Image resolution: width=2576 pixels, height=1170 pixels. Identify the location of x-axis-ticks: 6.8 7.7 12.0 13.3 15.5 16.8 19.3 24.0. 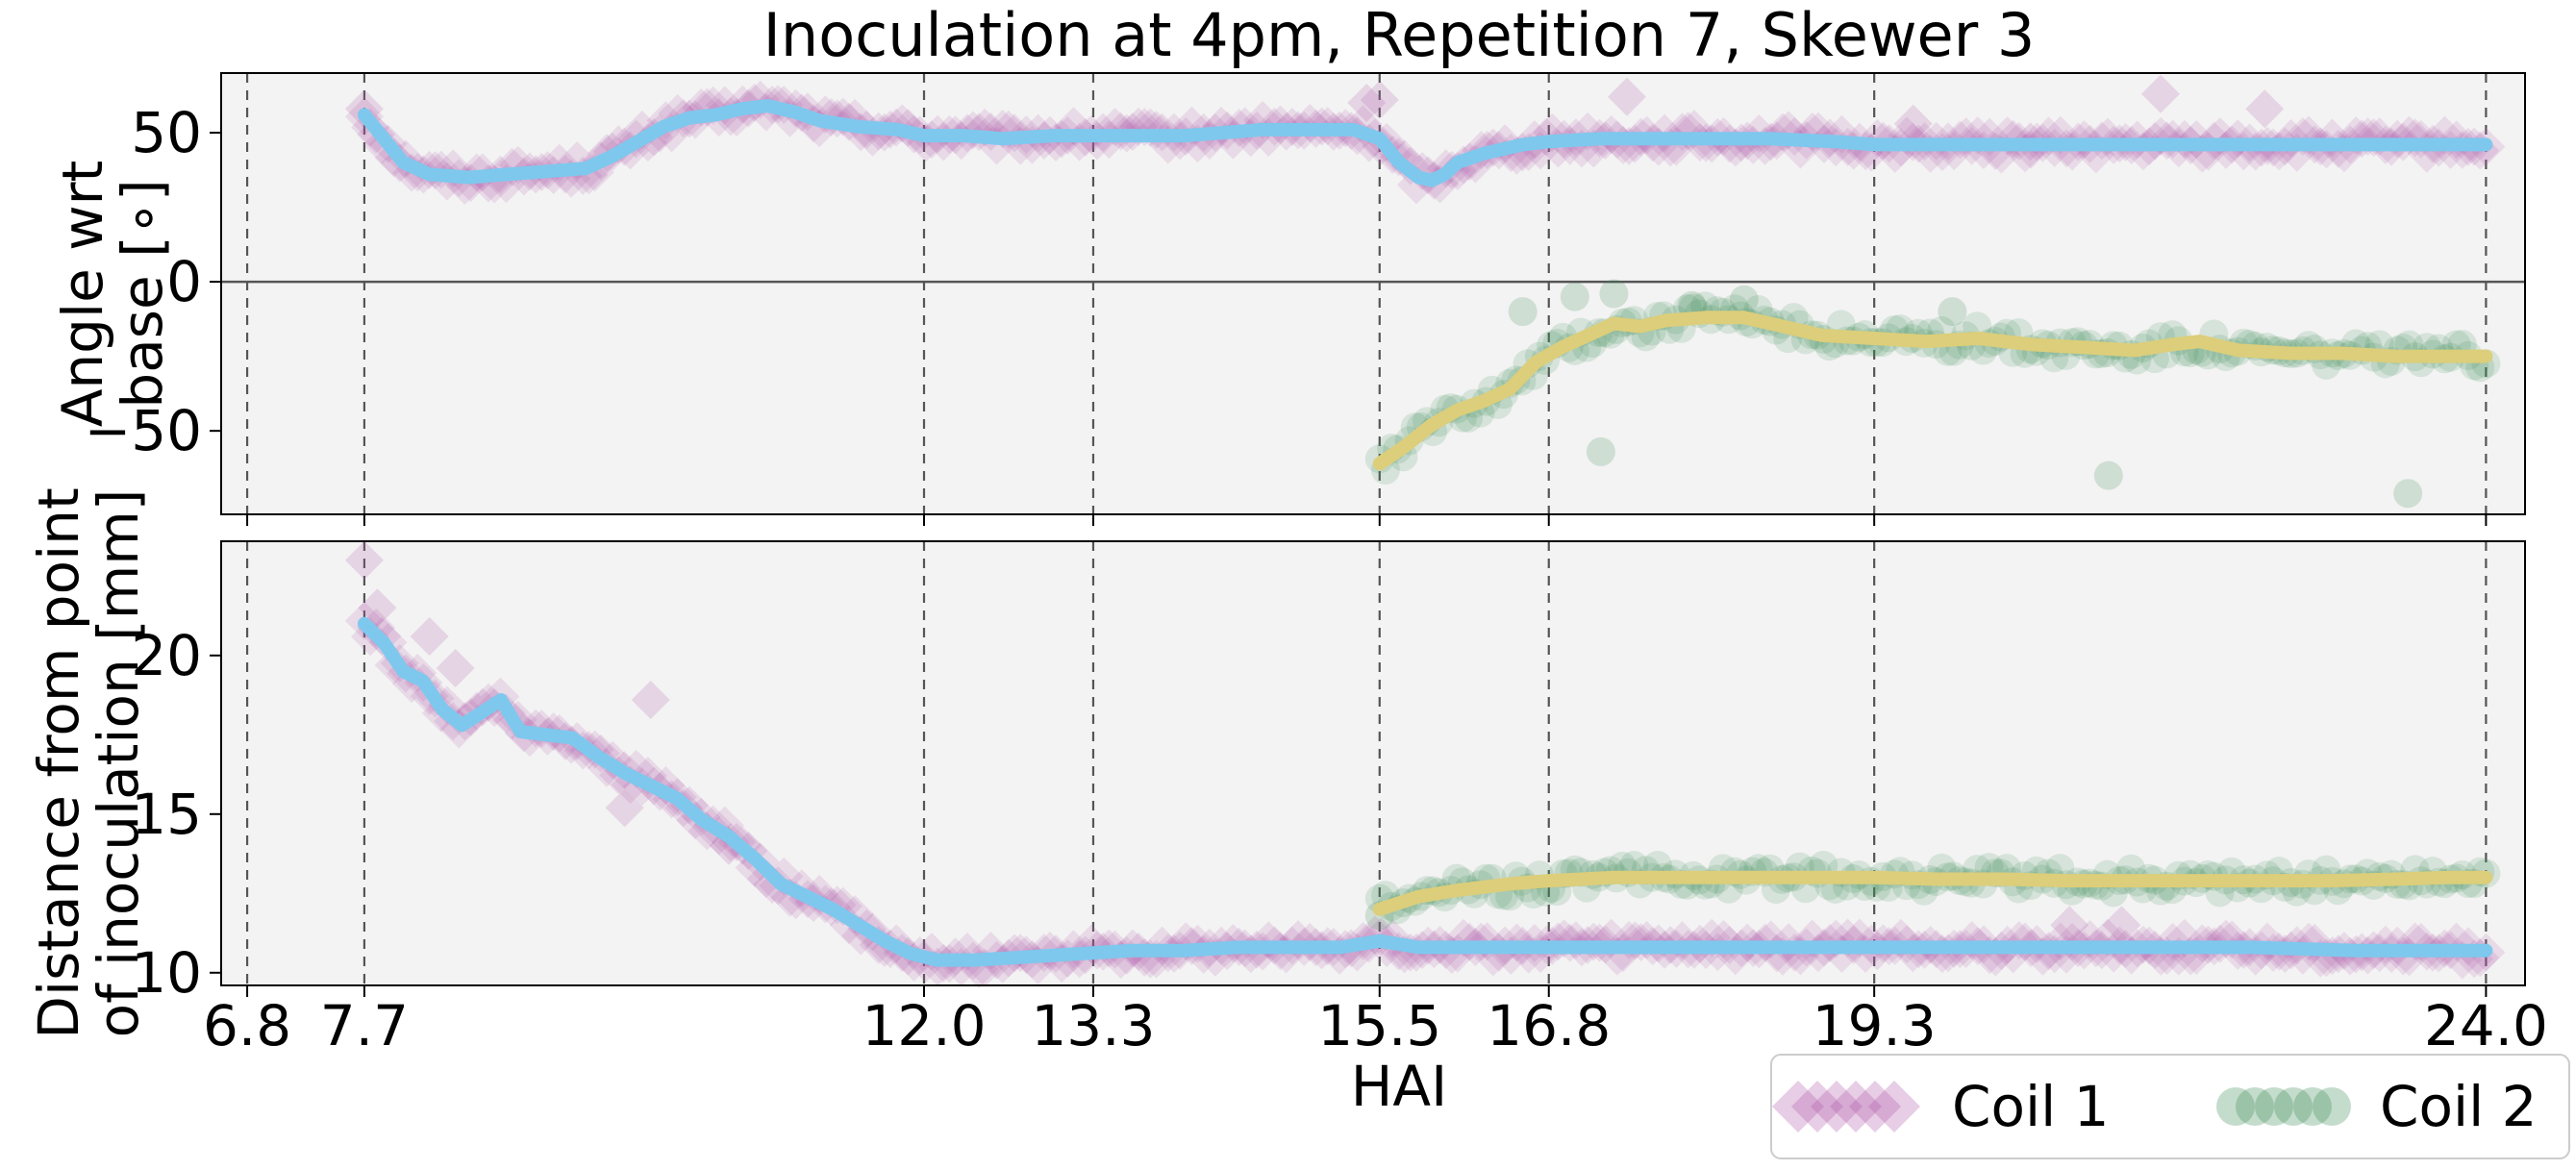
(1375, 1026).